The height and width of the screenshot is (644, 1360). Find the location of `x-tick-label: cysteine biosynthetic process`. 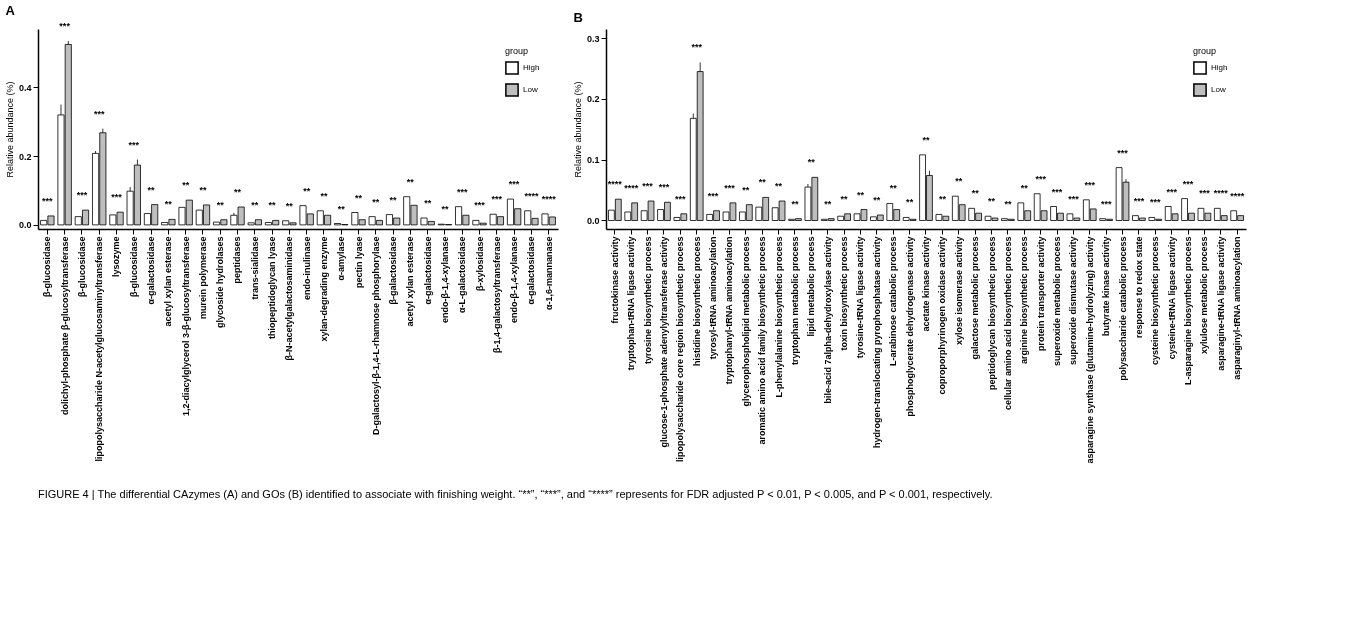

x-tick-label: cysteine biosynthetic process is located at coordinates (1155, 301).